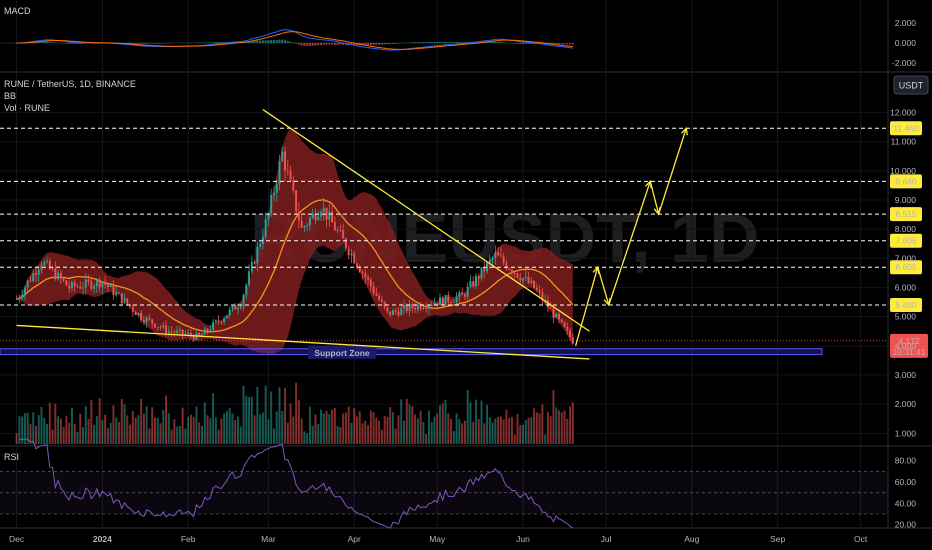  What do you see at coordinates (903, 113) in the screenshot?
I see `price-tick: 12.000` at bounding box center [903, 113].